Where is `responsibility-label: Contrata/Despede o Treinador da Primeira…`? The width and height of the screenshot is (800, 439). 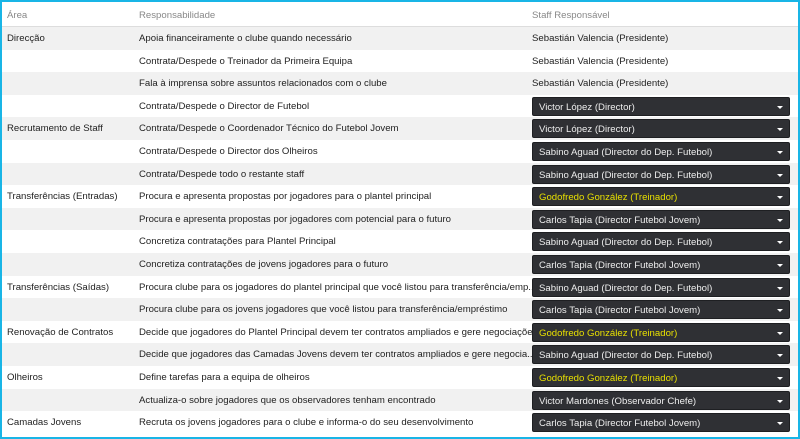
responsibility-label: Contrata/Despede o Treinador da Primeira… is located at coordinates (246, 61).